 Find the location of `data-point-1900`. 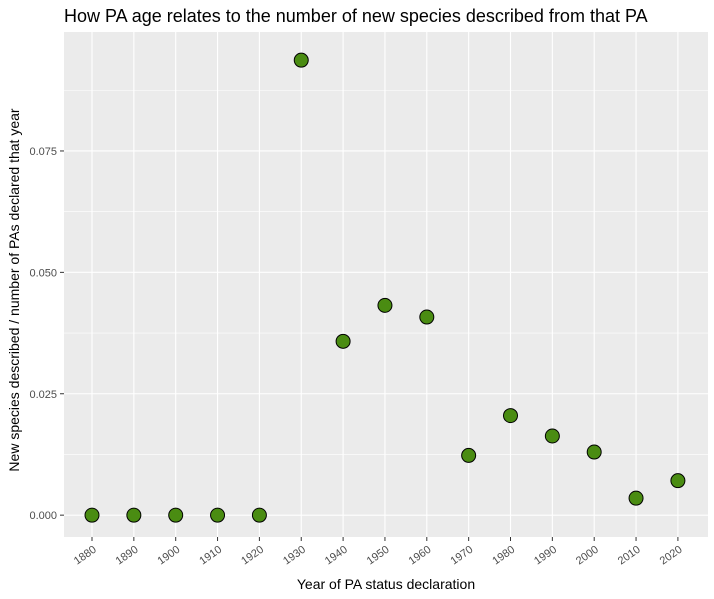

data-point-1900 is located at coordinates (176, 515).